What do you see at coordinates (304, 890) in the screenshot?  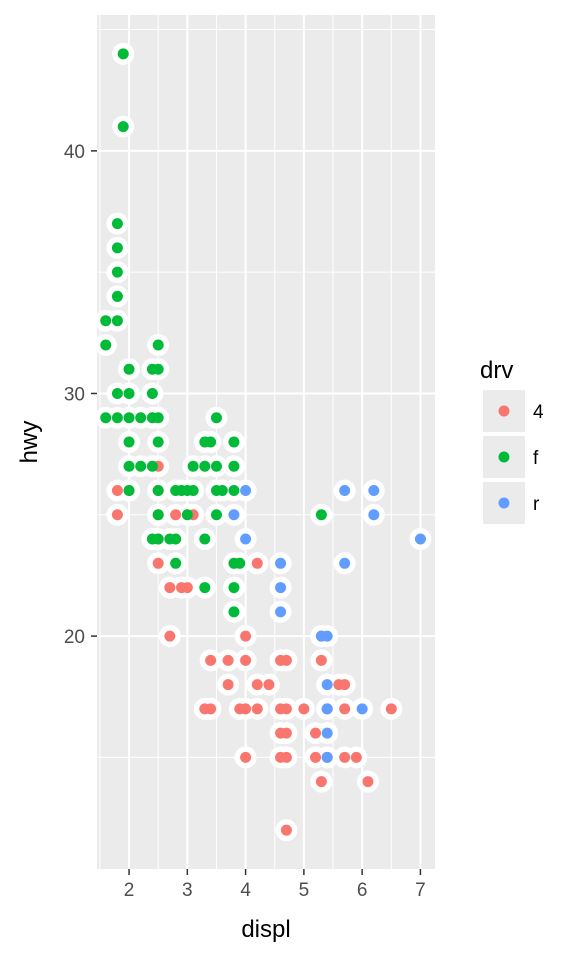 I see `x-tick-label: 5` at bounding box center [304, 890].